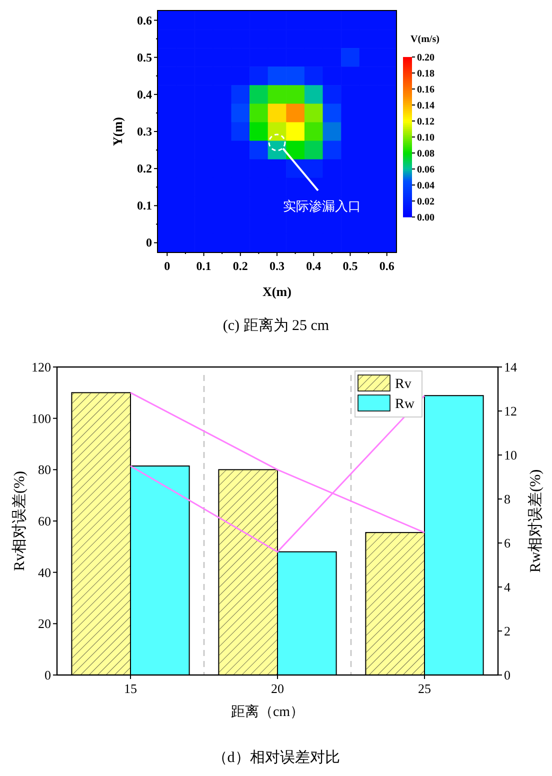 This screenshot has width=552, height=776. I want to click on y-tick-label: 0.6, so click(144, 20).